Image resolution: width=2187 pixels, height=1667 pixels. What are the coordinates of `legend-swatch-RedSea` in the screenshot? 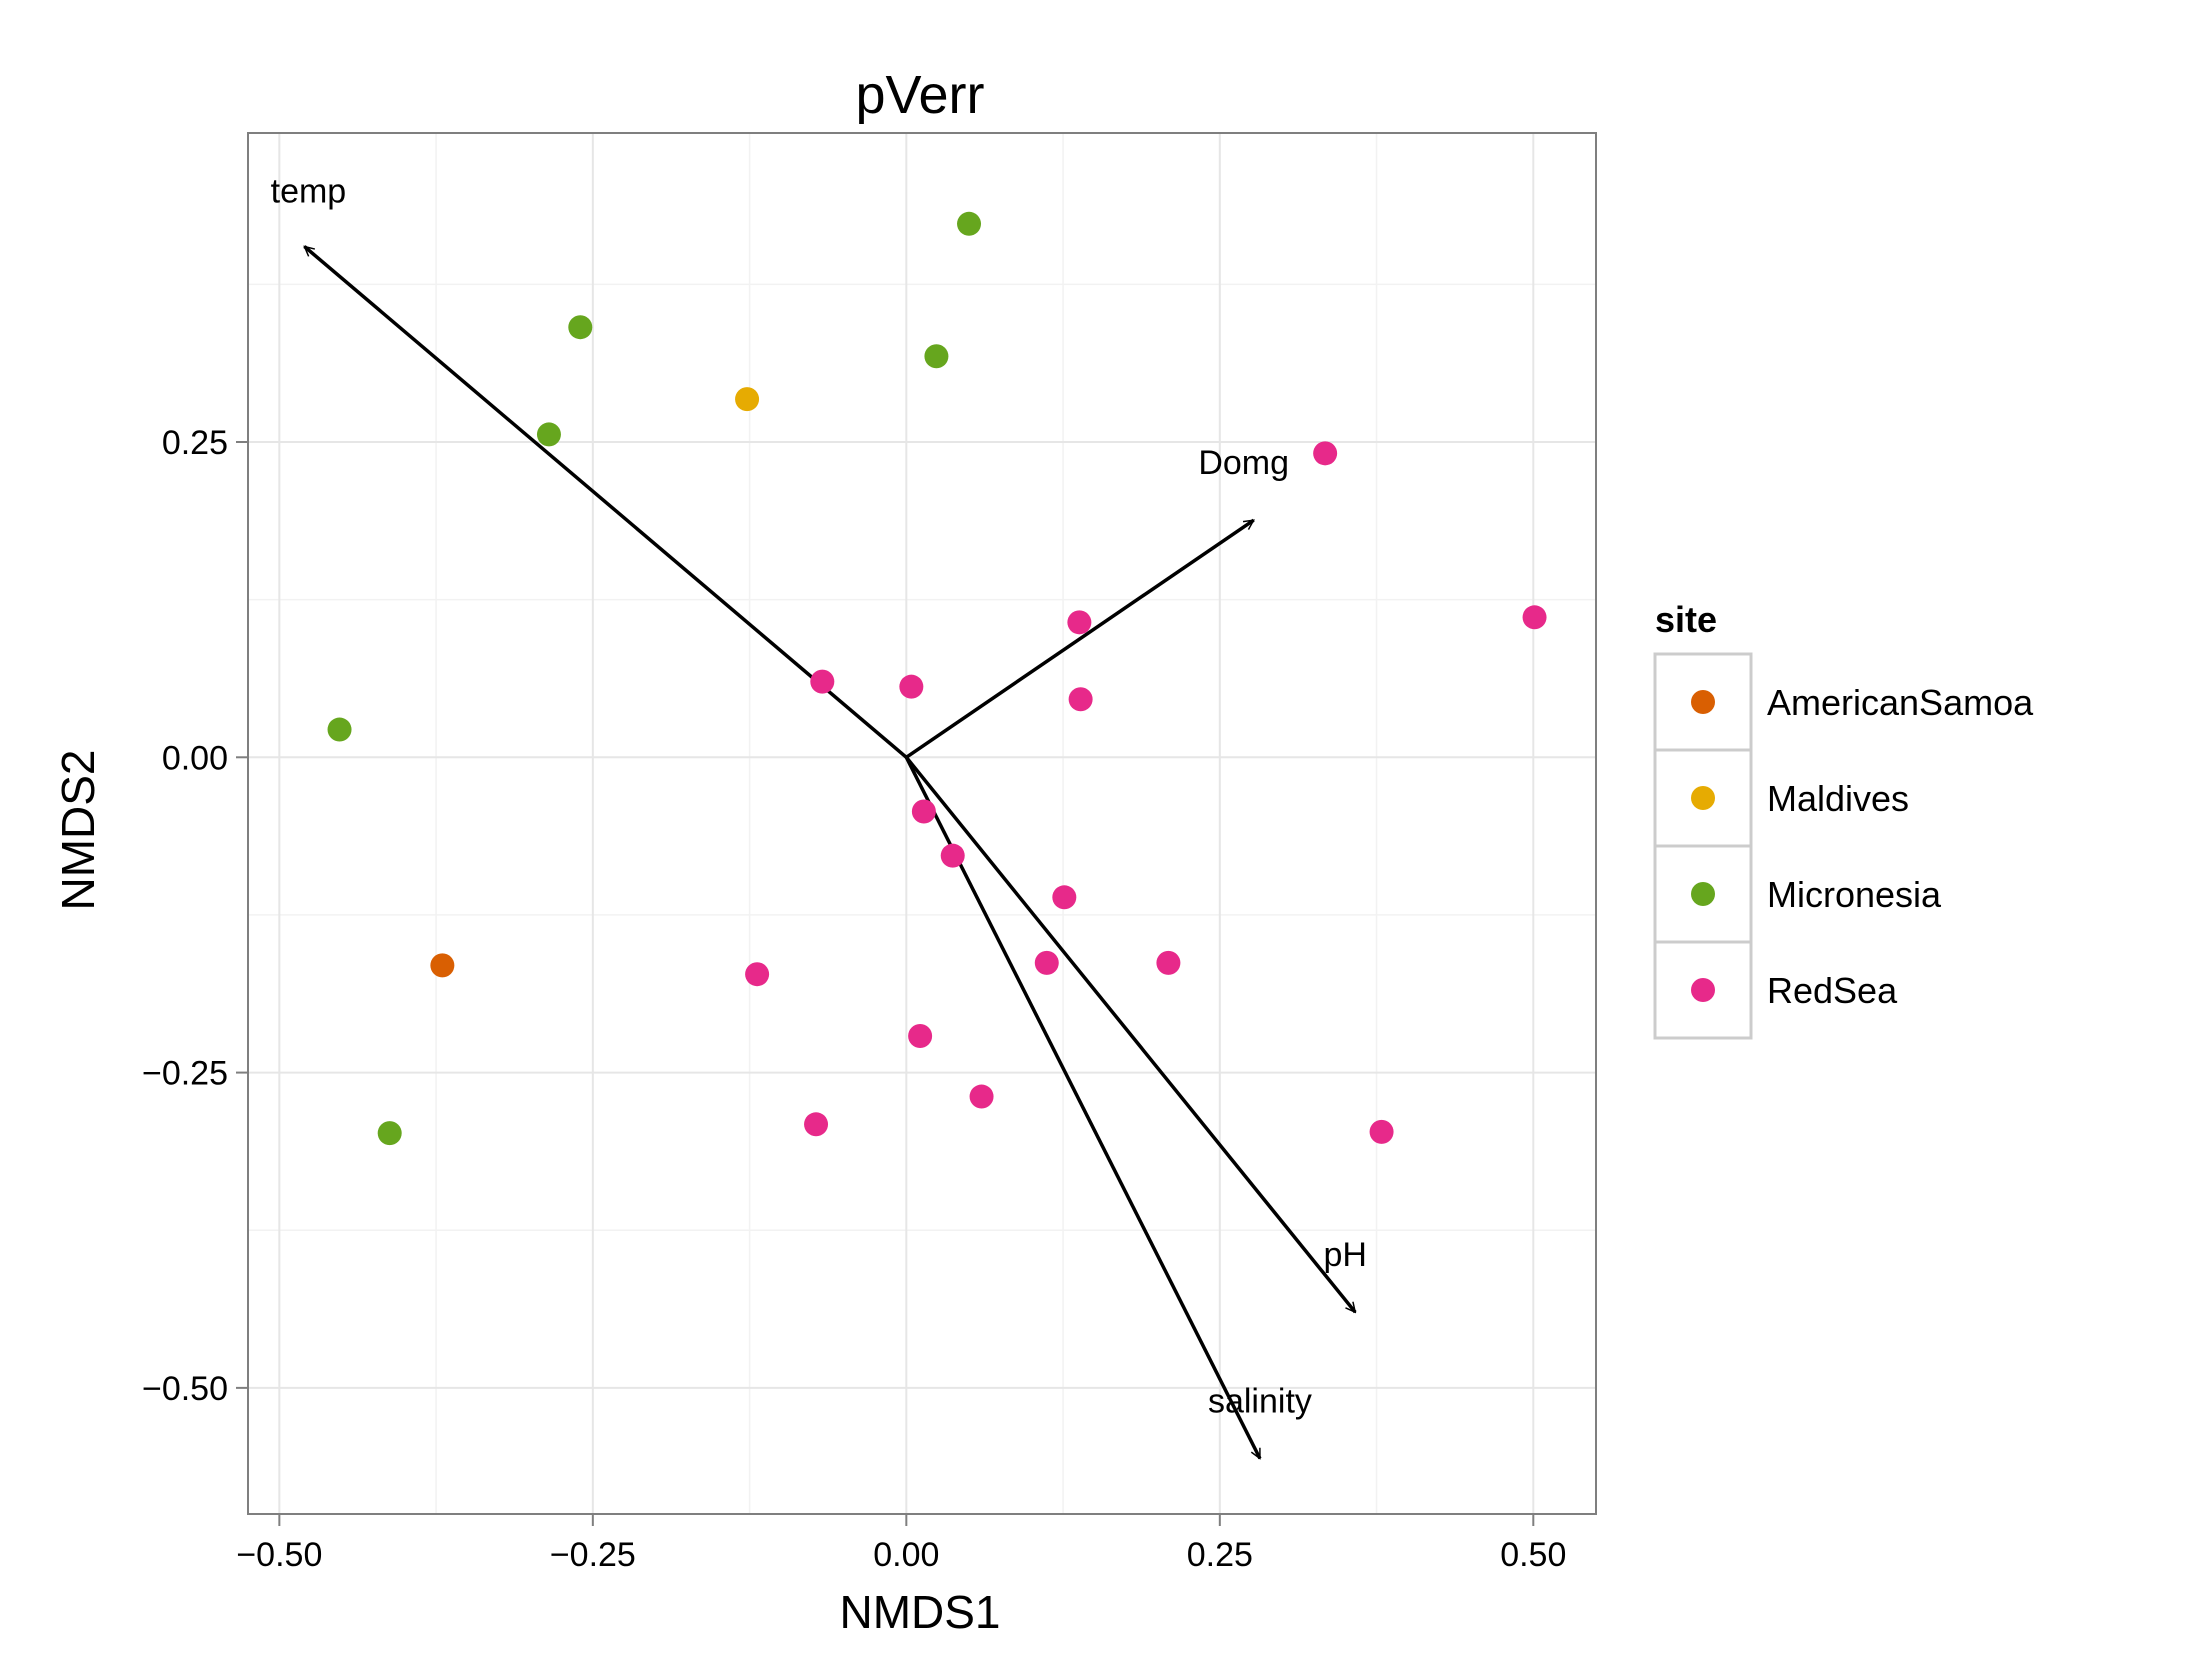 It's located at (1703, 990).